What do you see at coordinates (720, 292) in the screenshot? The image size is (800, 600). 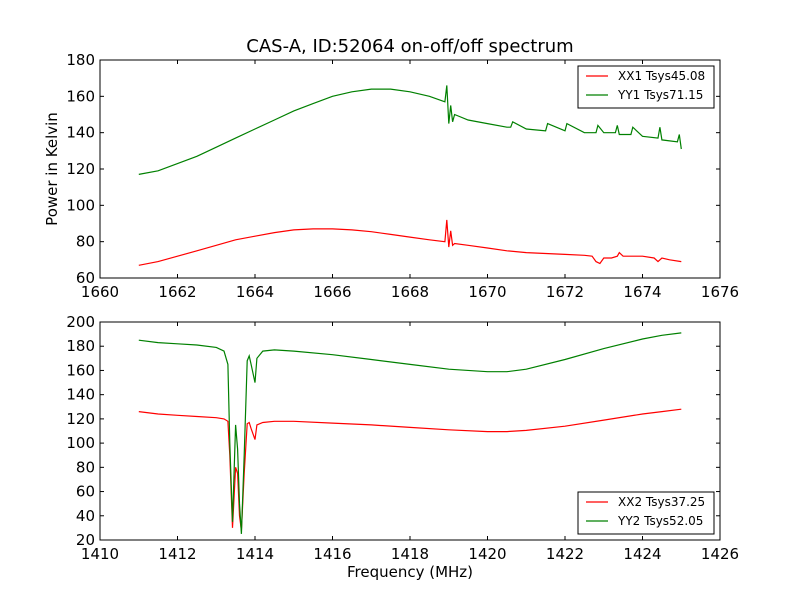 I see `x-tick-label: 1676` at bounding box center [720, 292].